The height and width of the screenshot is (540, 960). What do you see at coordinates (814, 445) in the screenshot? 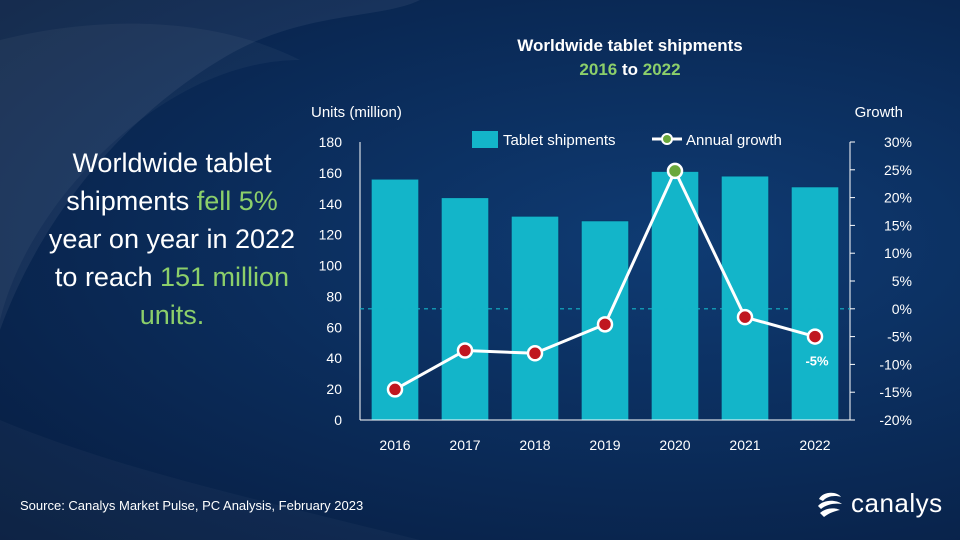
I see `x-tick-label: 2022` at bounding box center [814, 445].